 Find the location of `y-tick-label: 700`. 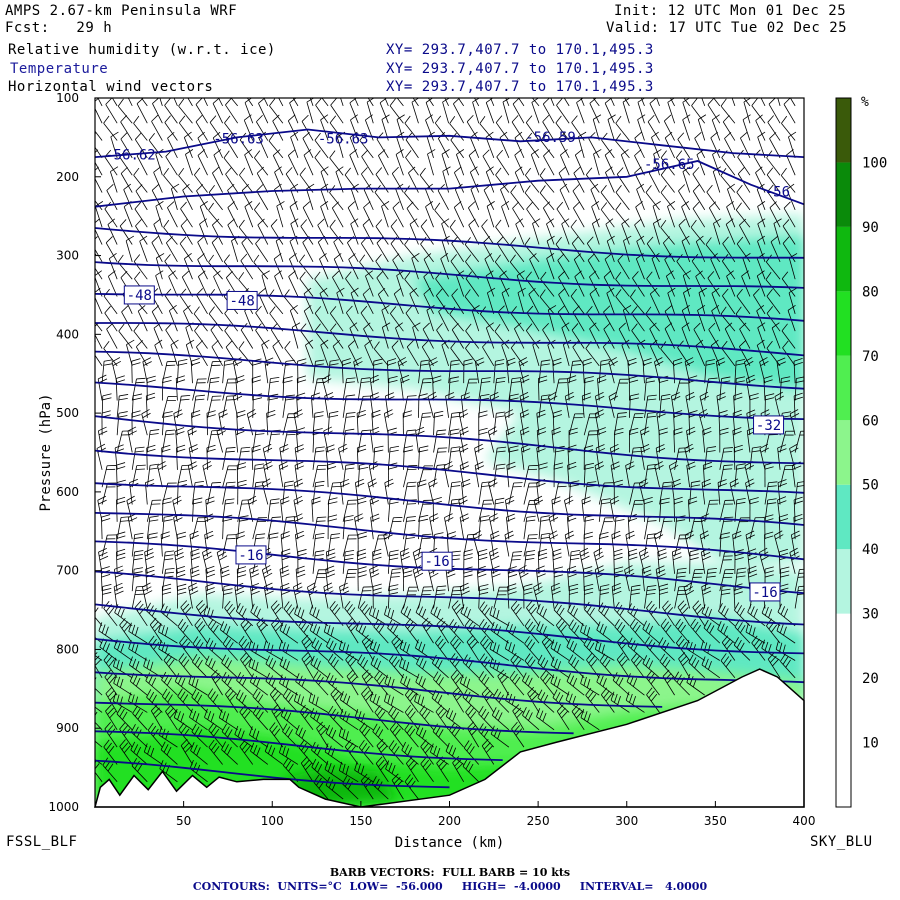

y-tick-label: 700 is located at coordinates (67, 571).